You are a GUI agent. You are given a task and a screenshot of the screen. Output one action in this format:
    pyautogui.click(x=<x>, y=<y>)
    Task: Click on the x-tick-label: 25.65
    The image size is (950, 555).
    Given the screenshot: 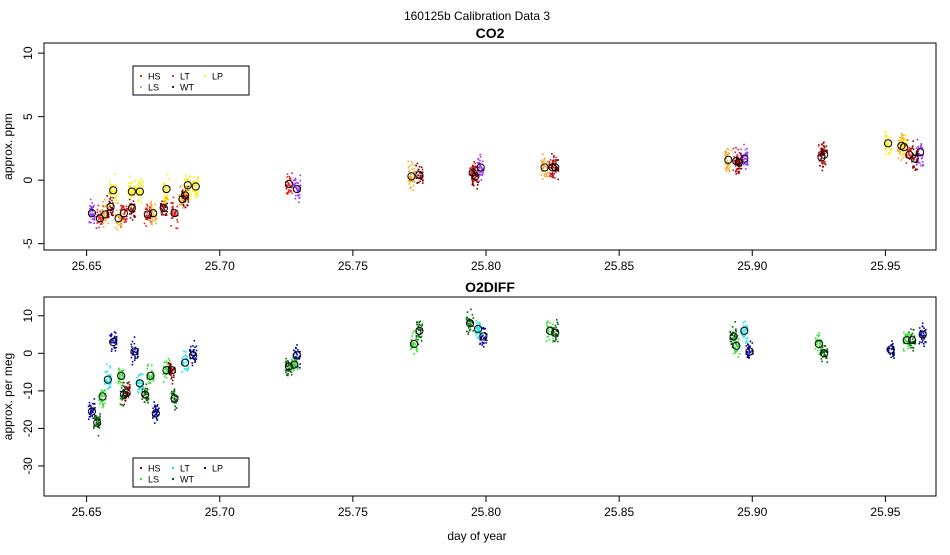 What is the action you would take?
    pyautogui.click(x=87, y=512)
    